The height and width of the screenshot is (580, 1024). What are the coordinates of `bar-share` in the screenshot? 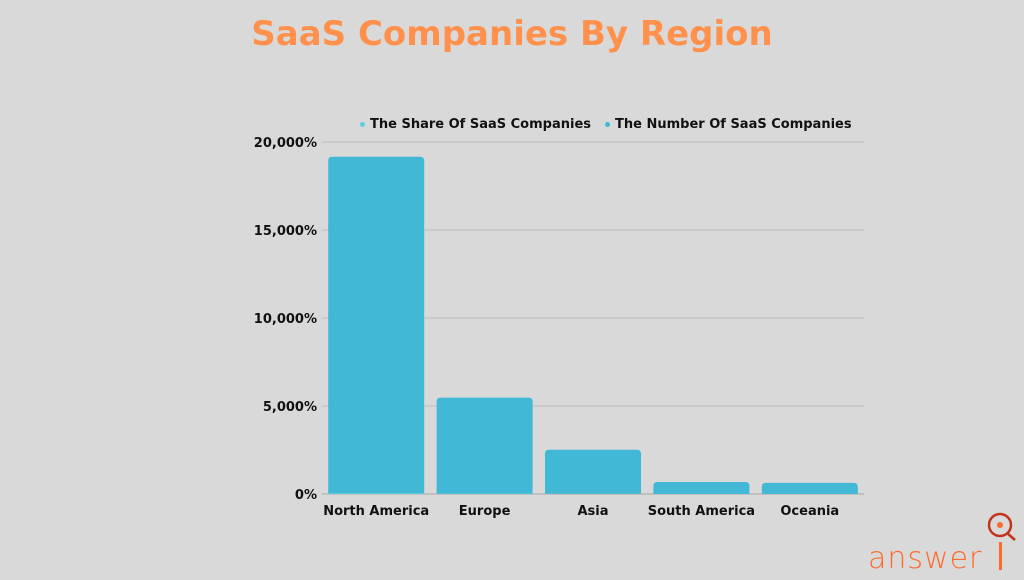 It's located at (376, 493).